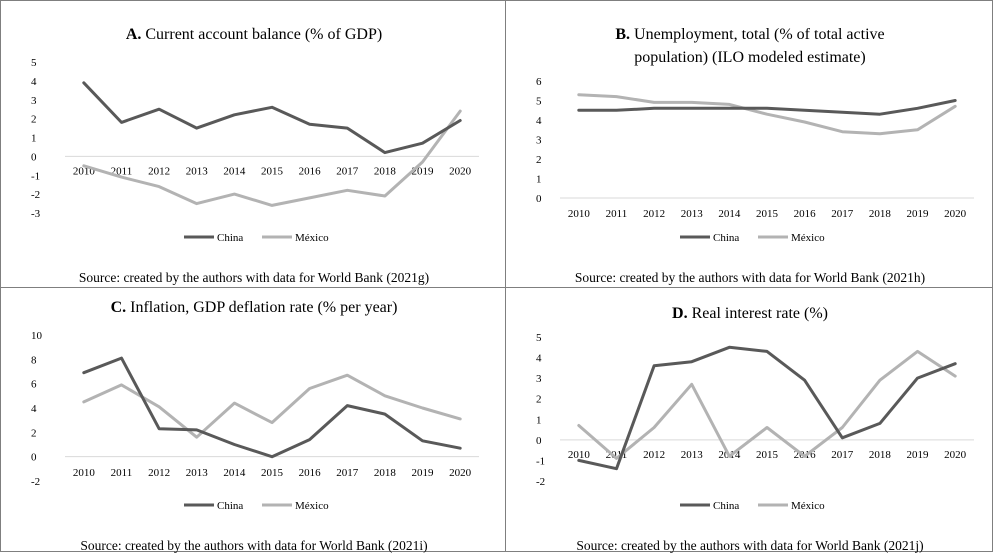  I want to click on chart-title-text: Unemployment, total (% of total active, so click(759, 34).